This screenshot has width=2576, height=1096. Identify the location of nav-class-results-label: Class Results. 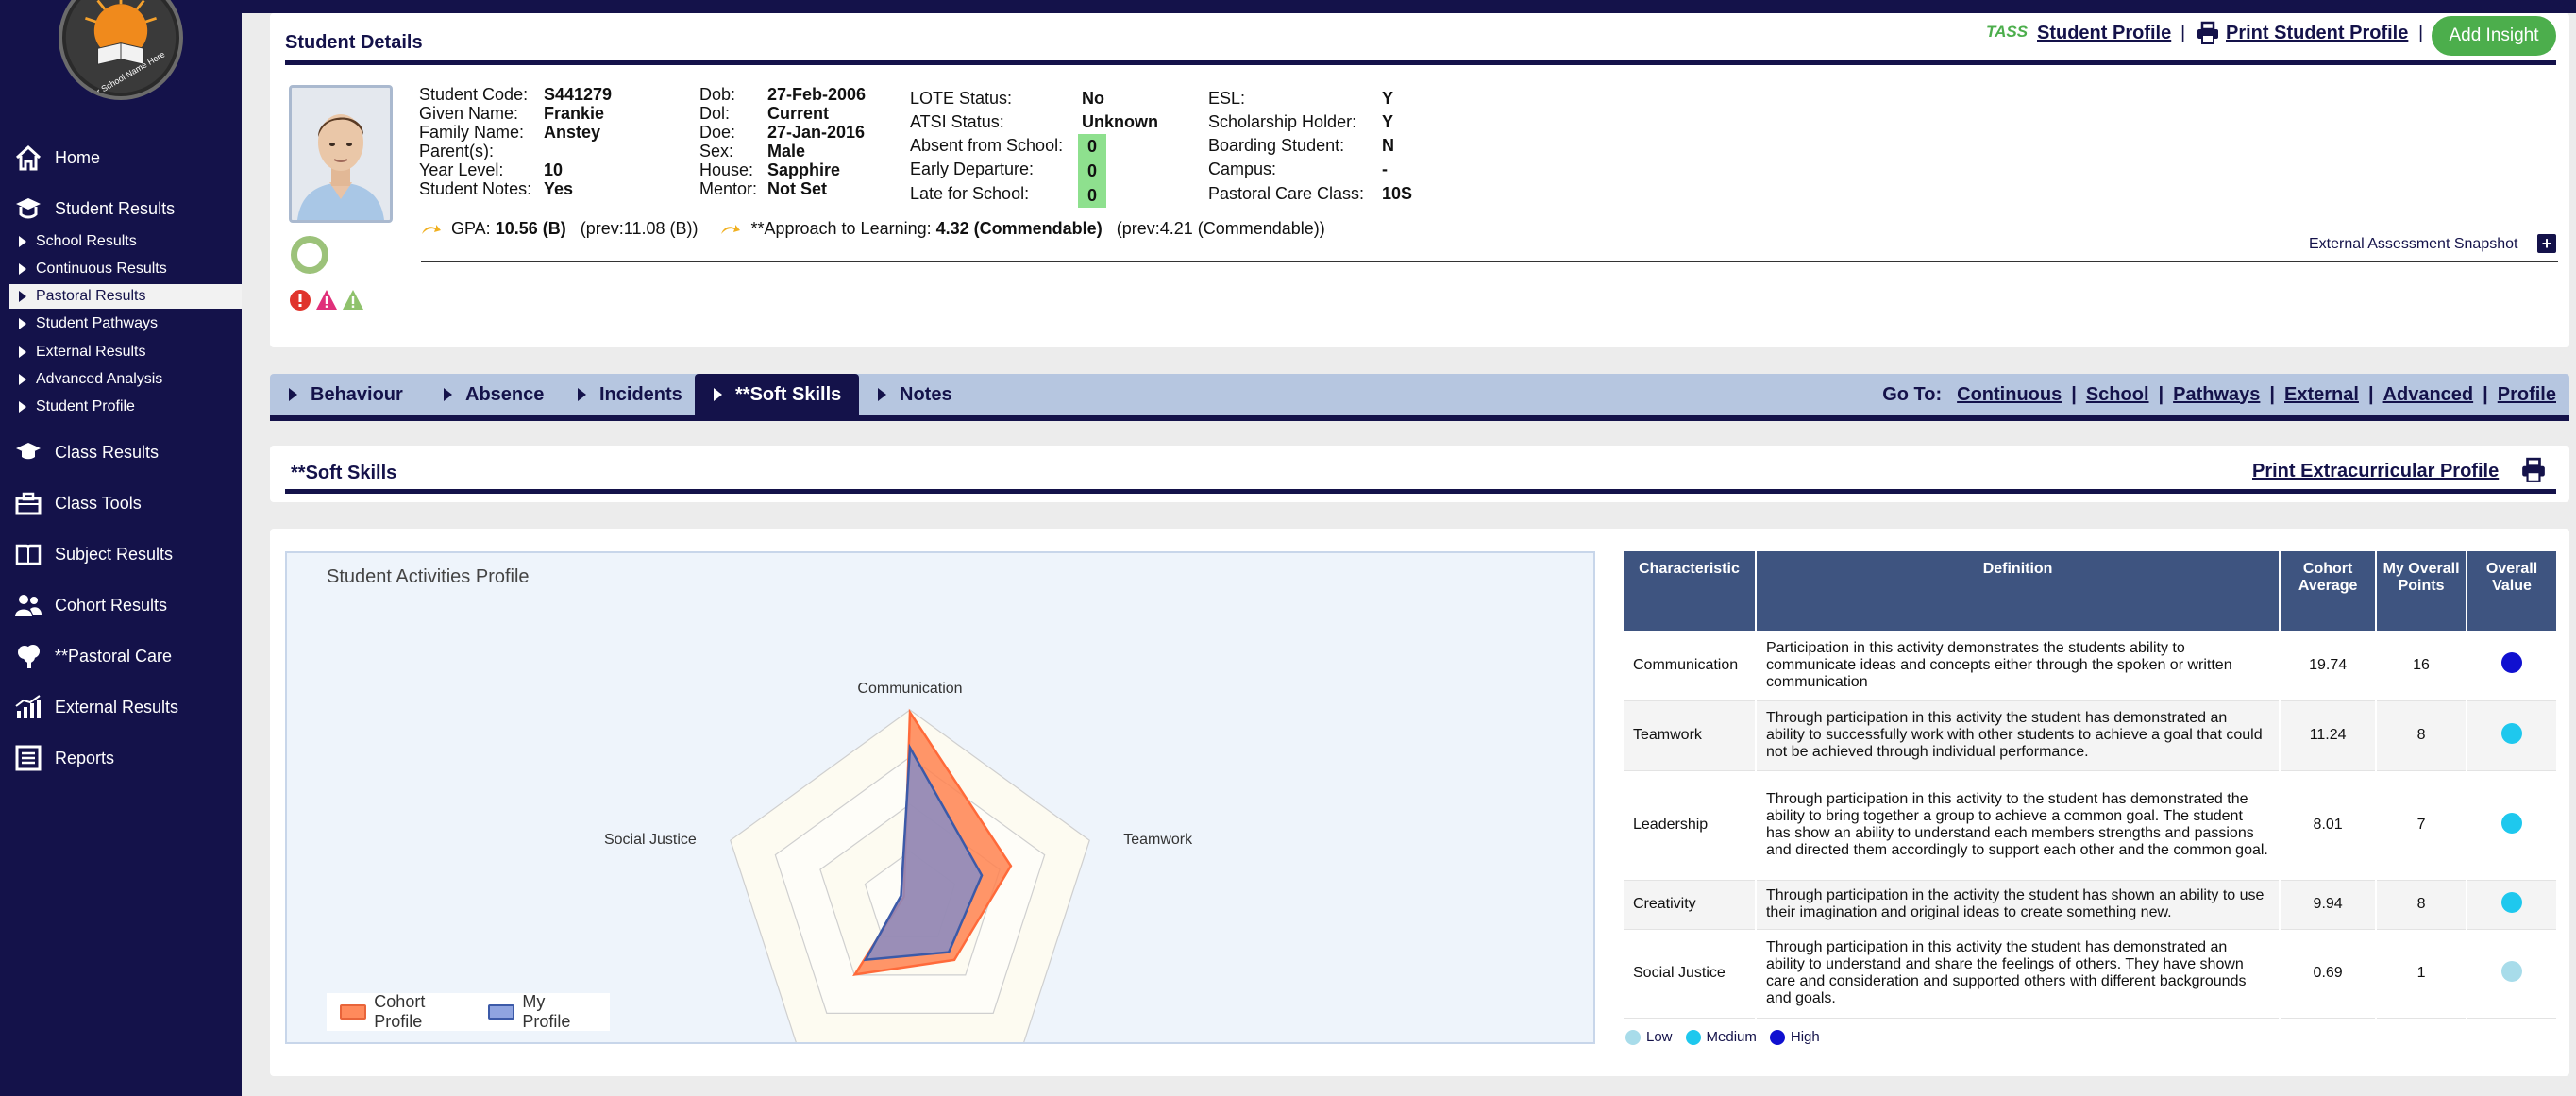
(107, 452).